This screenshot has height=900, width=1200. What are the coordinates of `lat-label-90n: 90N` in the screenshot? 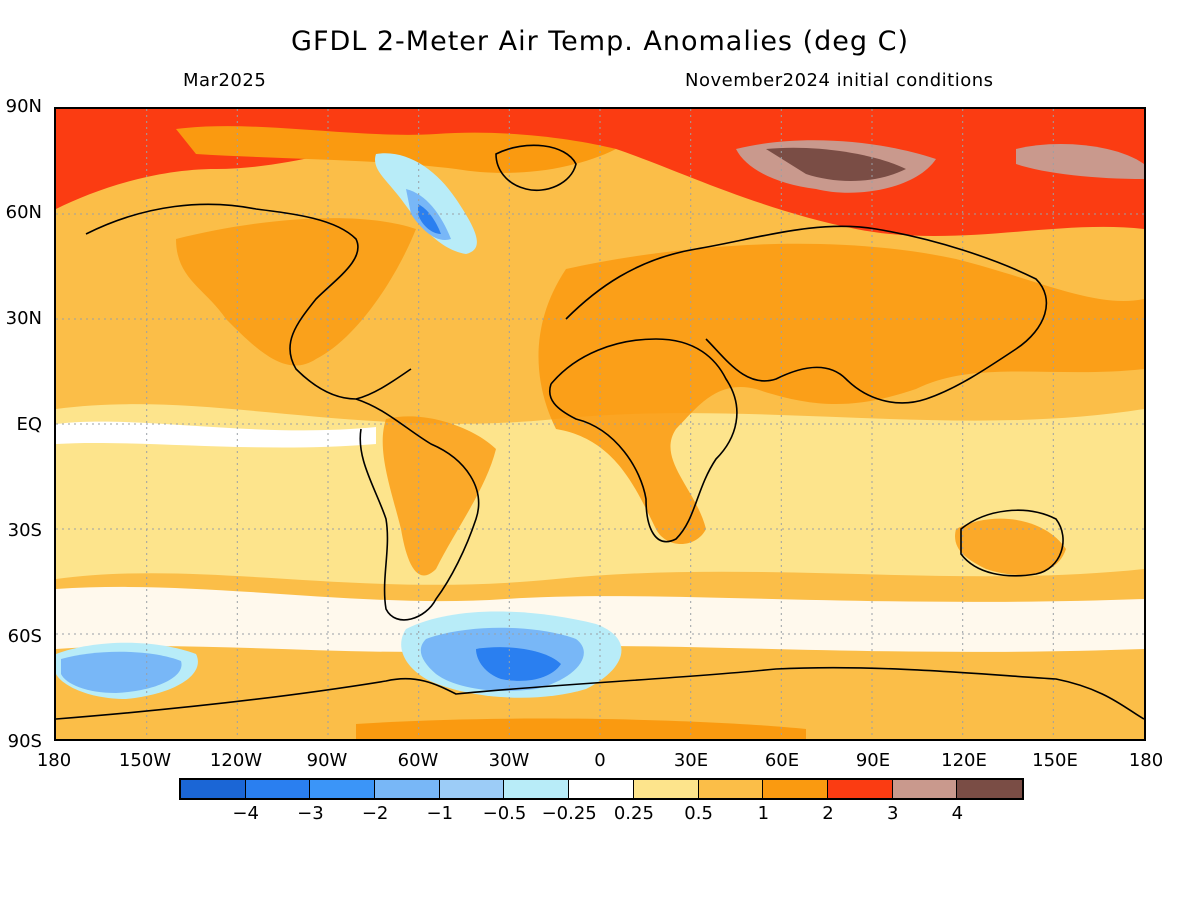 It's located at (23, 106).